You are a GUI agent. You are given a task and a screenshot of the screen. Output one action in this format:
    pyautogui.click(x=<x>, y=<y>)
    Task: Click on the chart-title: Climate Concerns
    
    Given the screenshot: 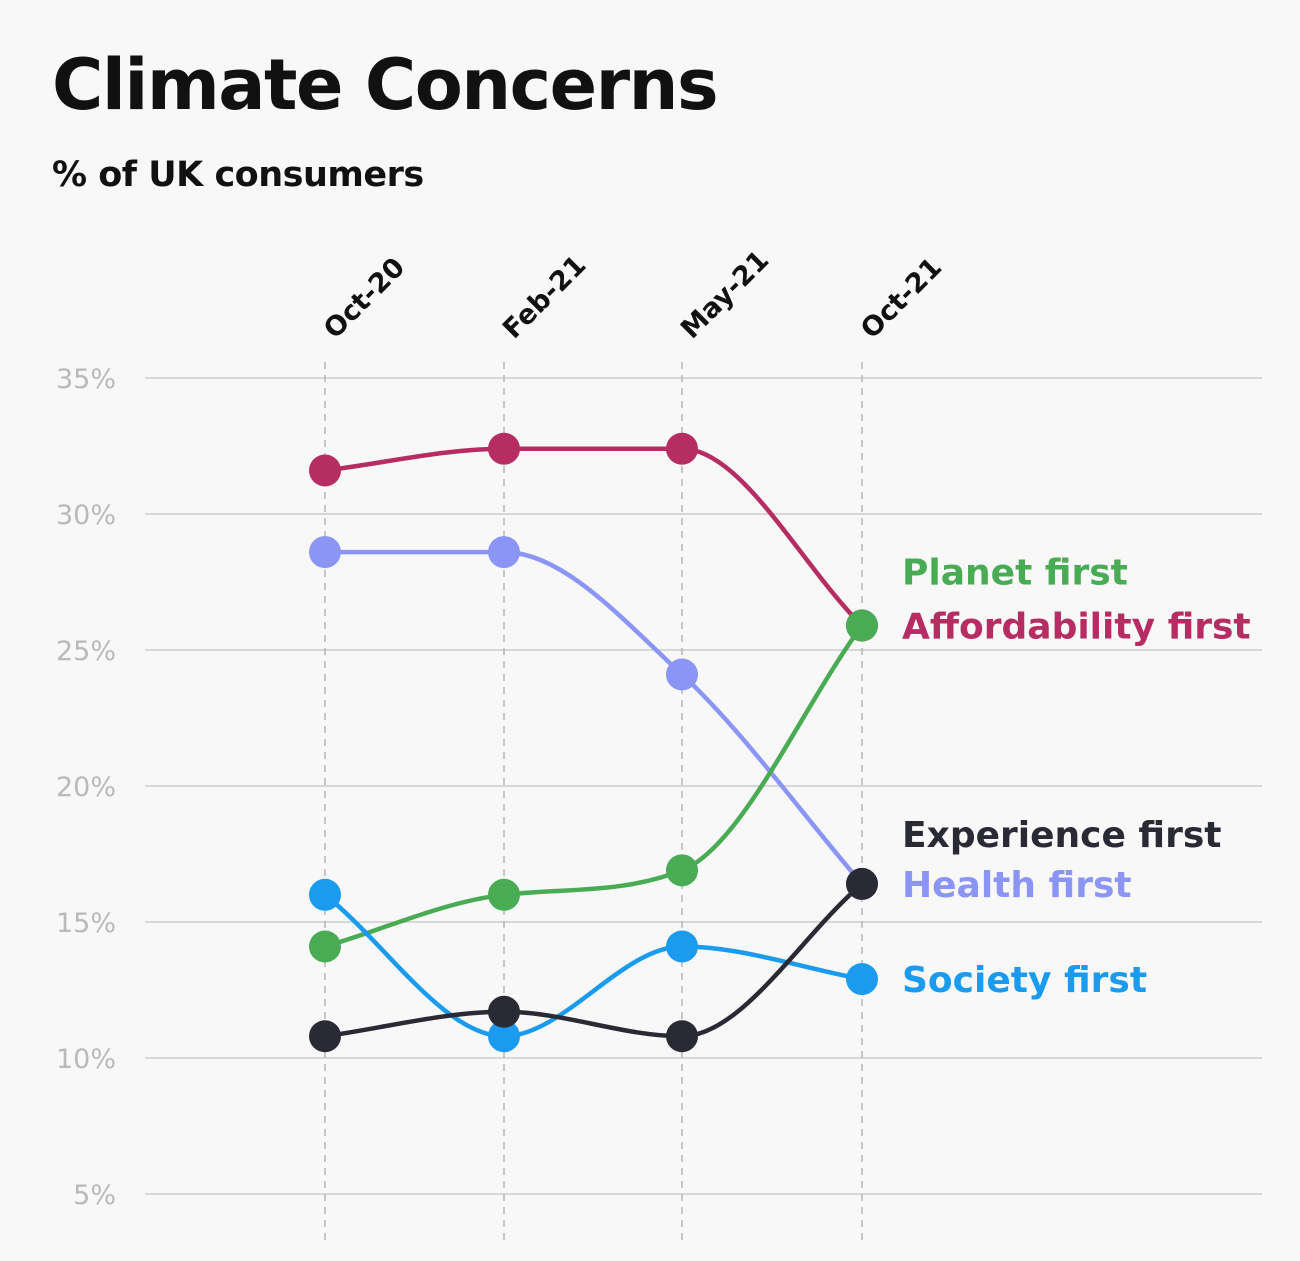 What is the action you would take?
    pyautogui.click(x=385, y=85)
    